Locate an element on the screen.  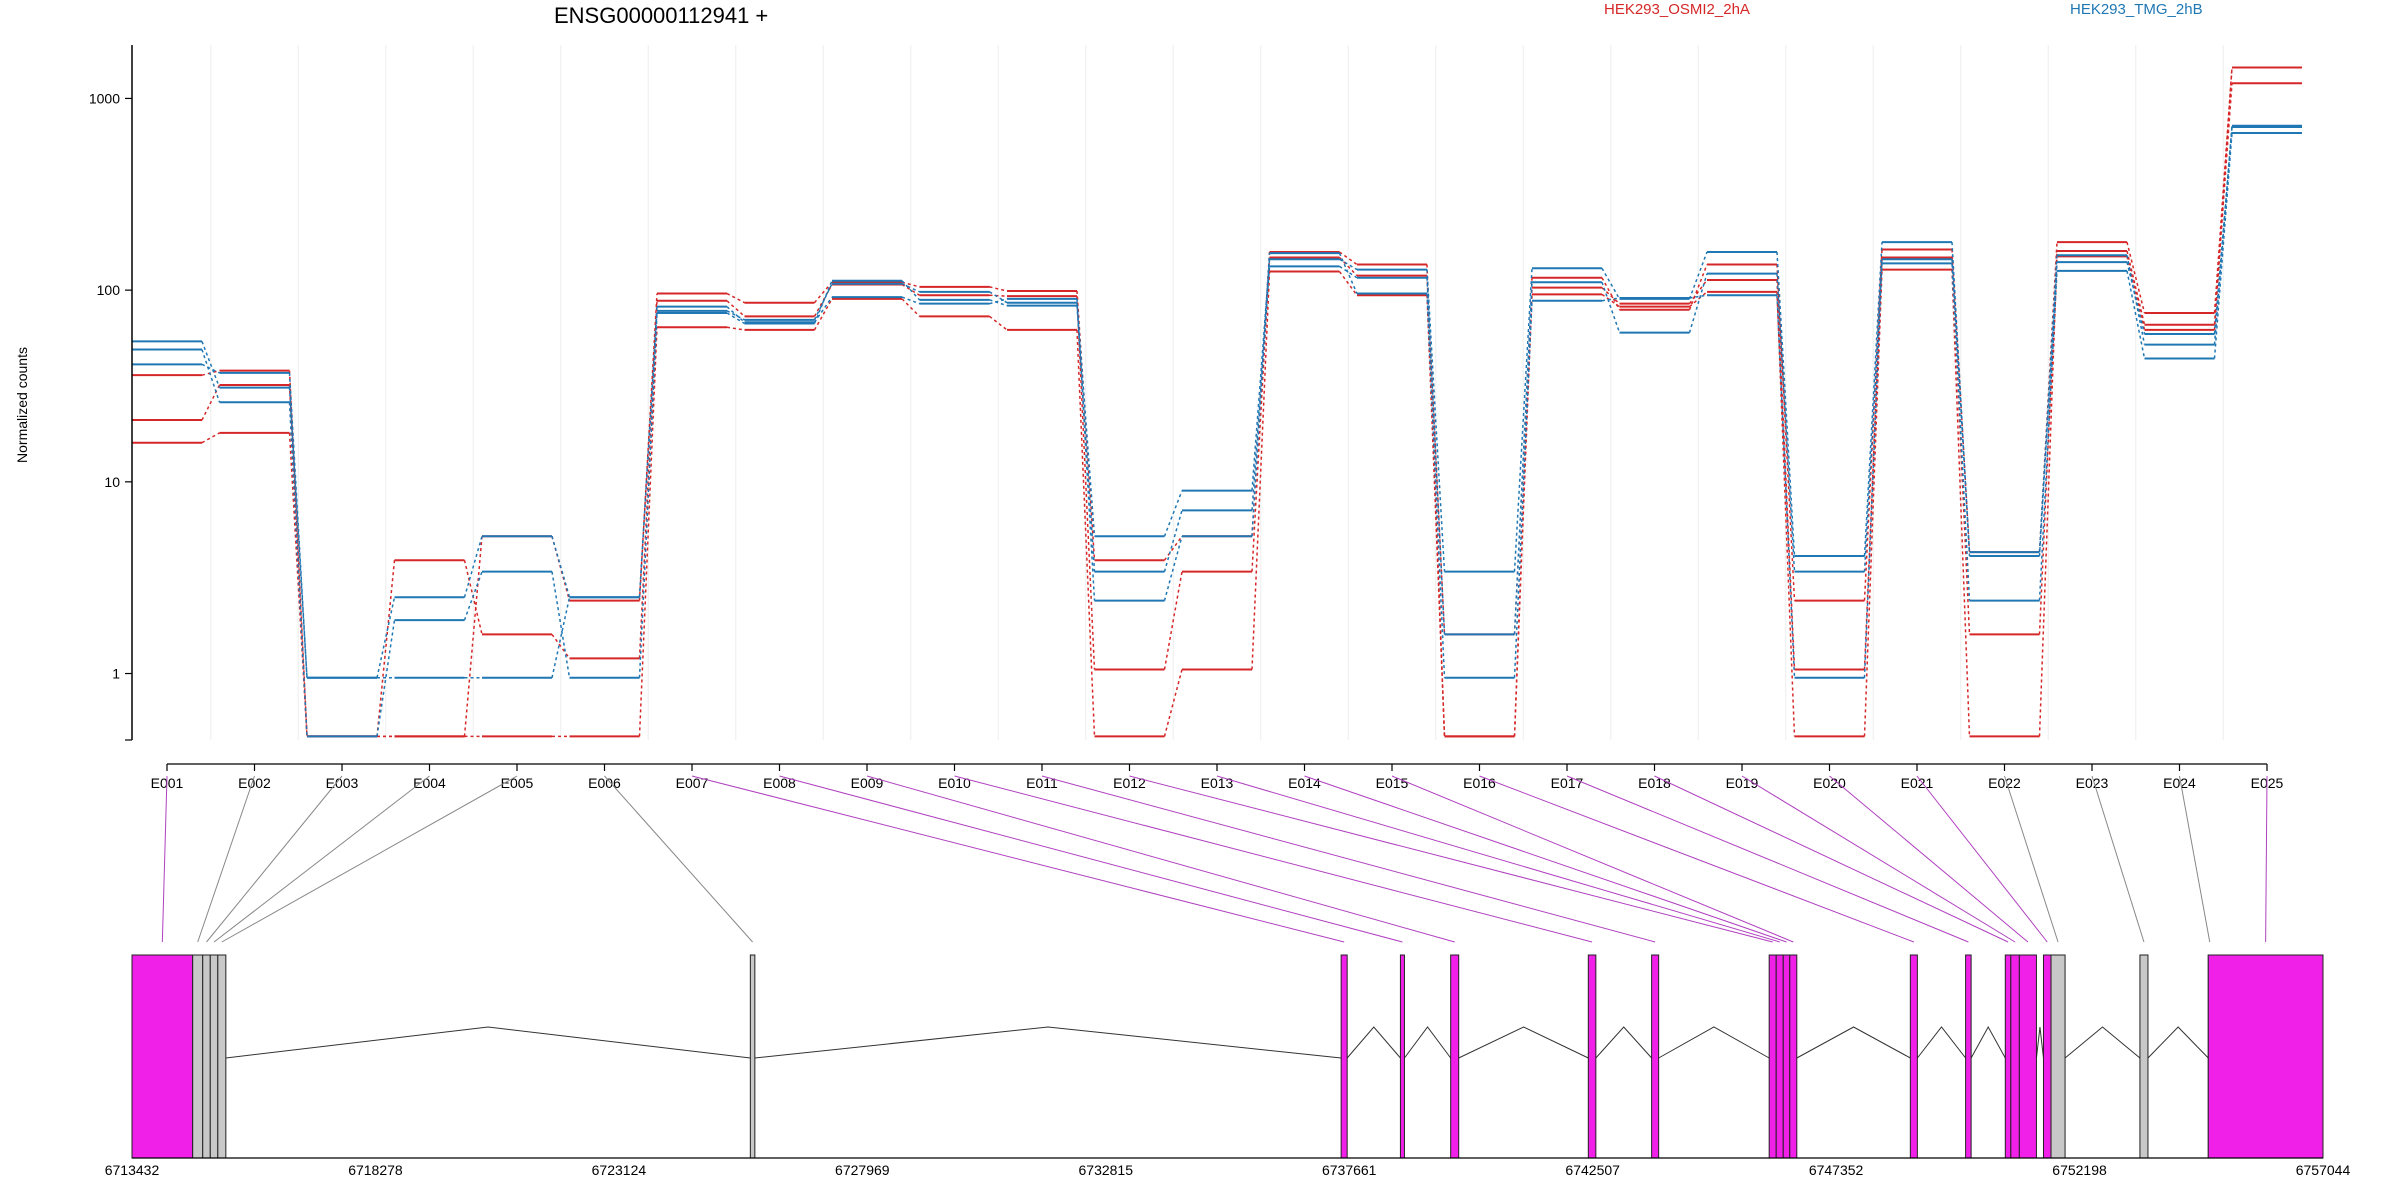
x-tick-label: E010 is located at coordinates (954, 783).